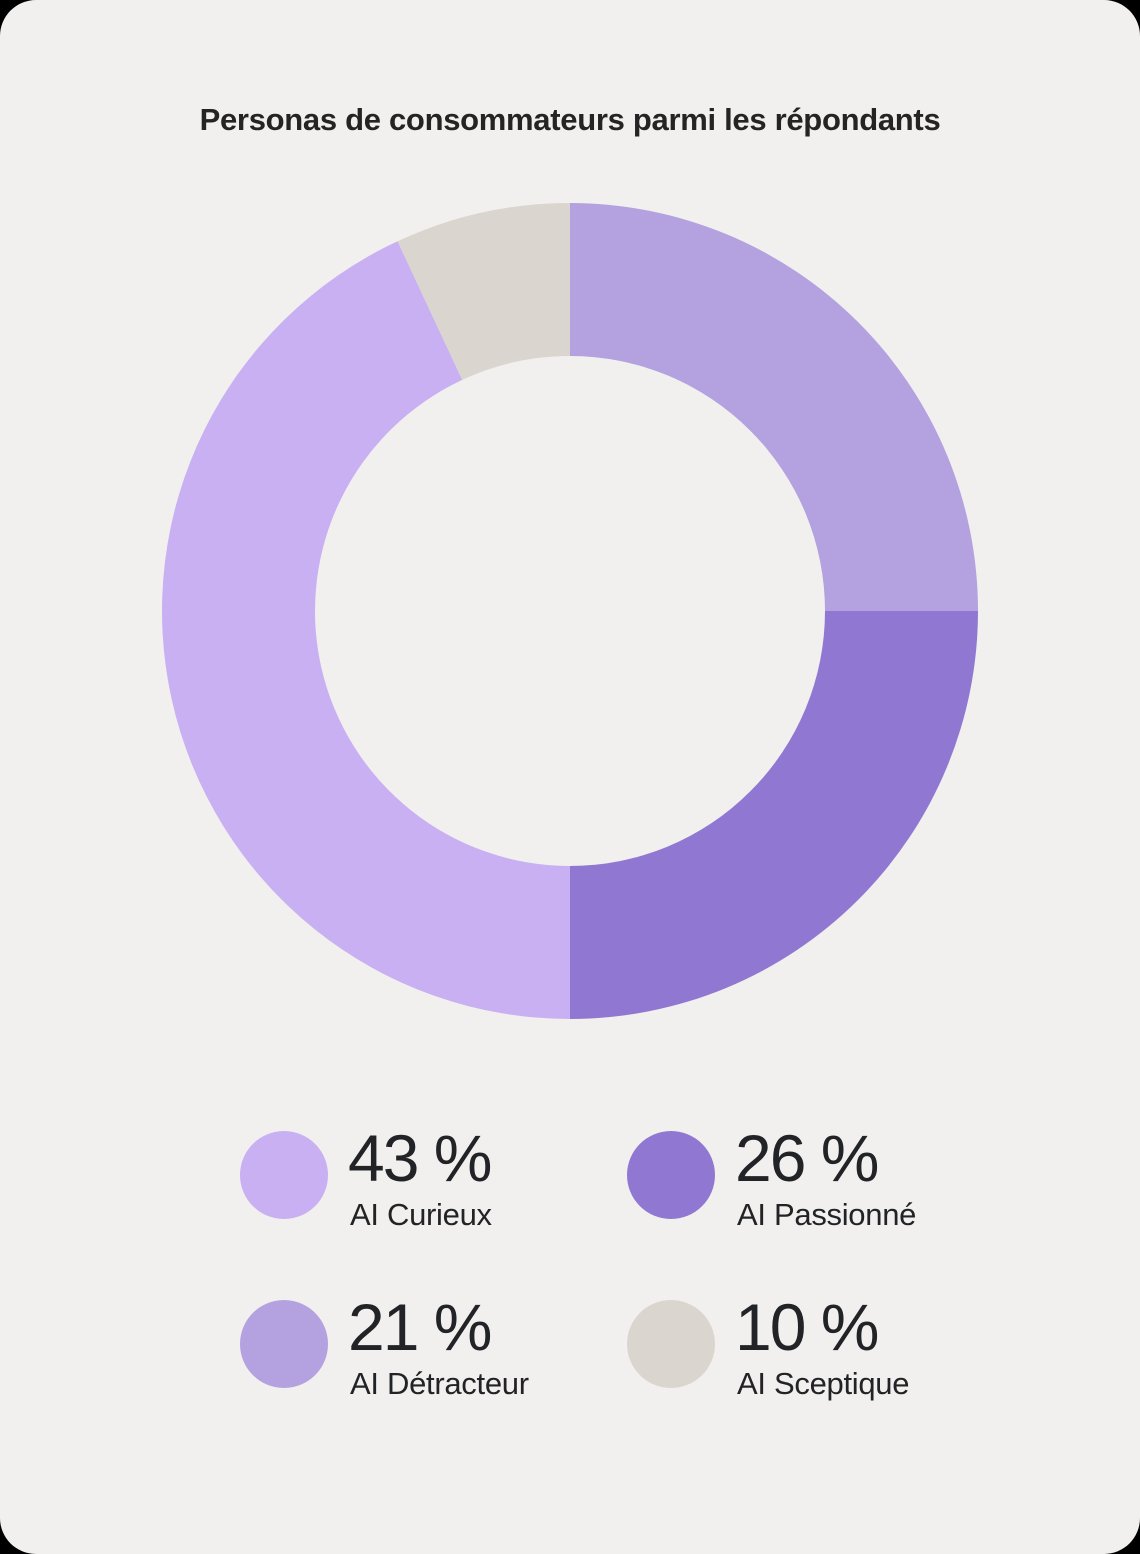  Describe the element at coordinates (774, 815) in the screenshot. I see `segment-ai-passionne` at that location.